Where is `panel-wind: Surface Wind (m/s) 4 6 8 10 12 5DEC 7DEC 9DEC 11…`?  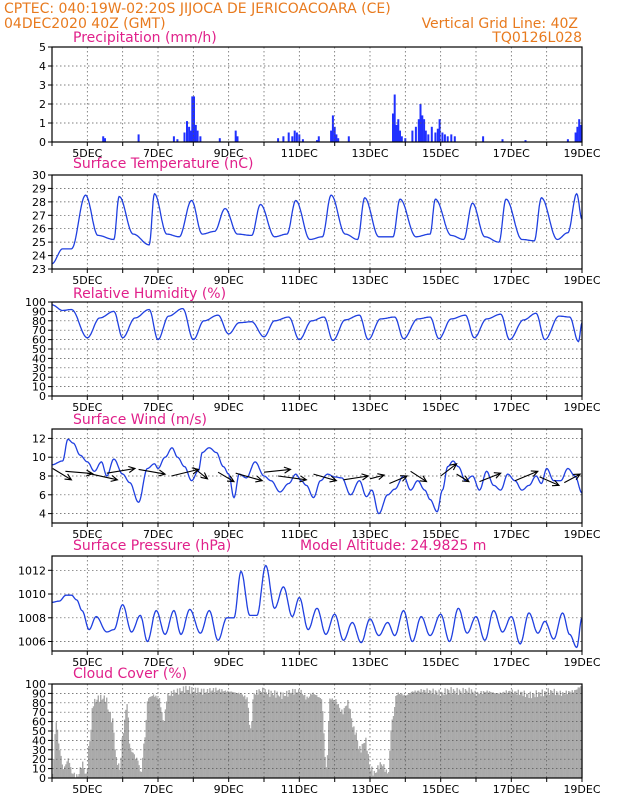 panel-wind: Surface Wind (m/s) 4 6 8 10 12 5DEC 7DEC 9DEC 11… is located at coordinates (316, 476).